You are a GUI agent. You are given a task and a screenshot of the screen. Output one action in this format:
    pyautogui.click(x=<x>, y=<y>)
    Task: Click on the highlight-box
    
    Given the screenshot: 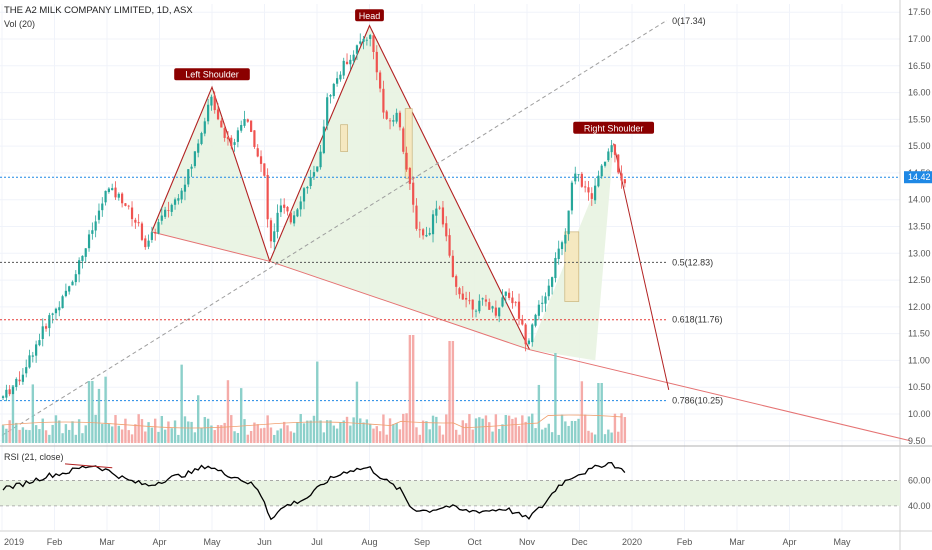 What is the action you would take?
    pyautogui.click(x=408, y=143)
    